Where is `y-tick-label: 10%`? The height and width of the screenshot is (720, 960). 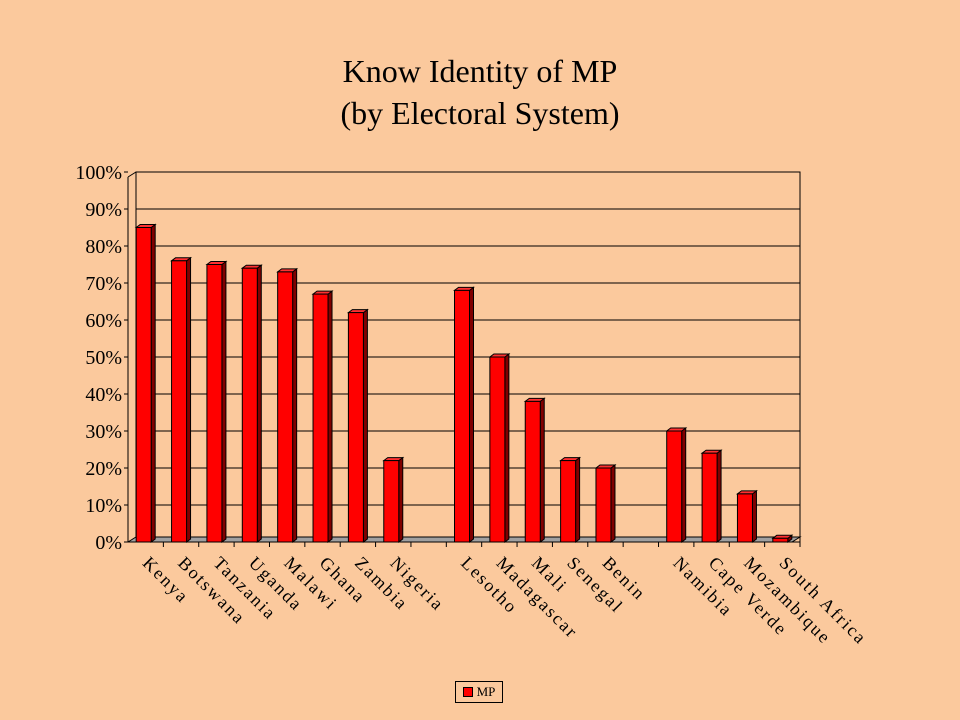 y-tick-label: 10% is located at coordinates (103, 506).